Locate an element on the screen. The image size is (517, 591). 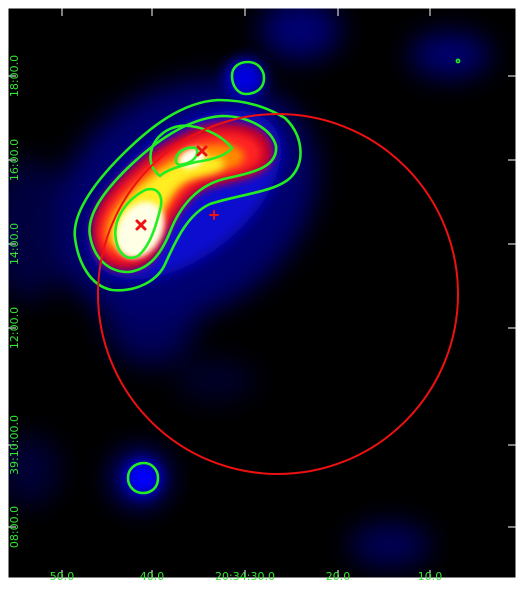
dec-tick-label: 39:10:00.0 is located at coordinates (14, 445).